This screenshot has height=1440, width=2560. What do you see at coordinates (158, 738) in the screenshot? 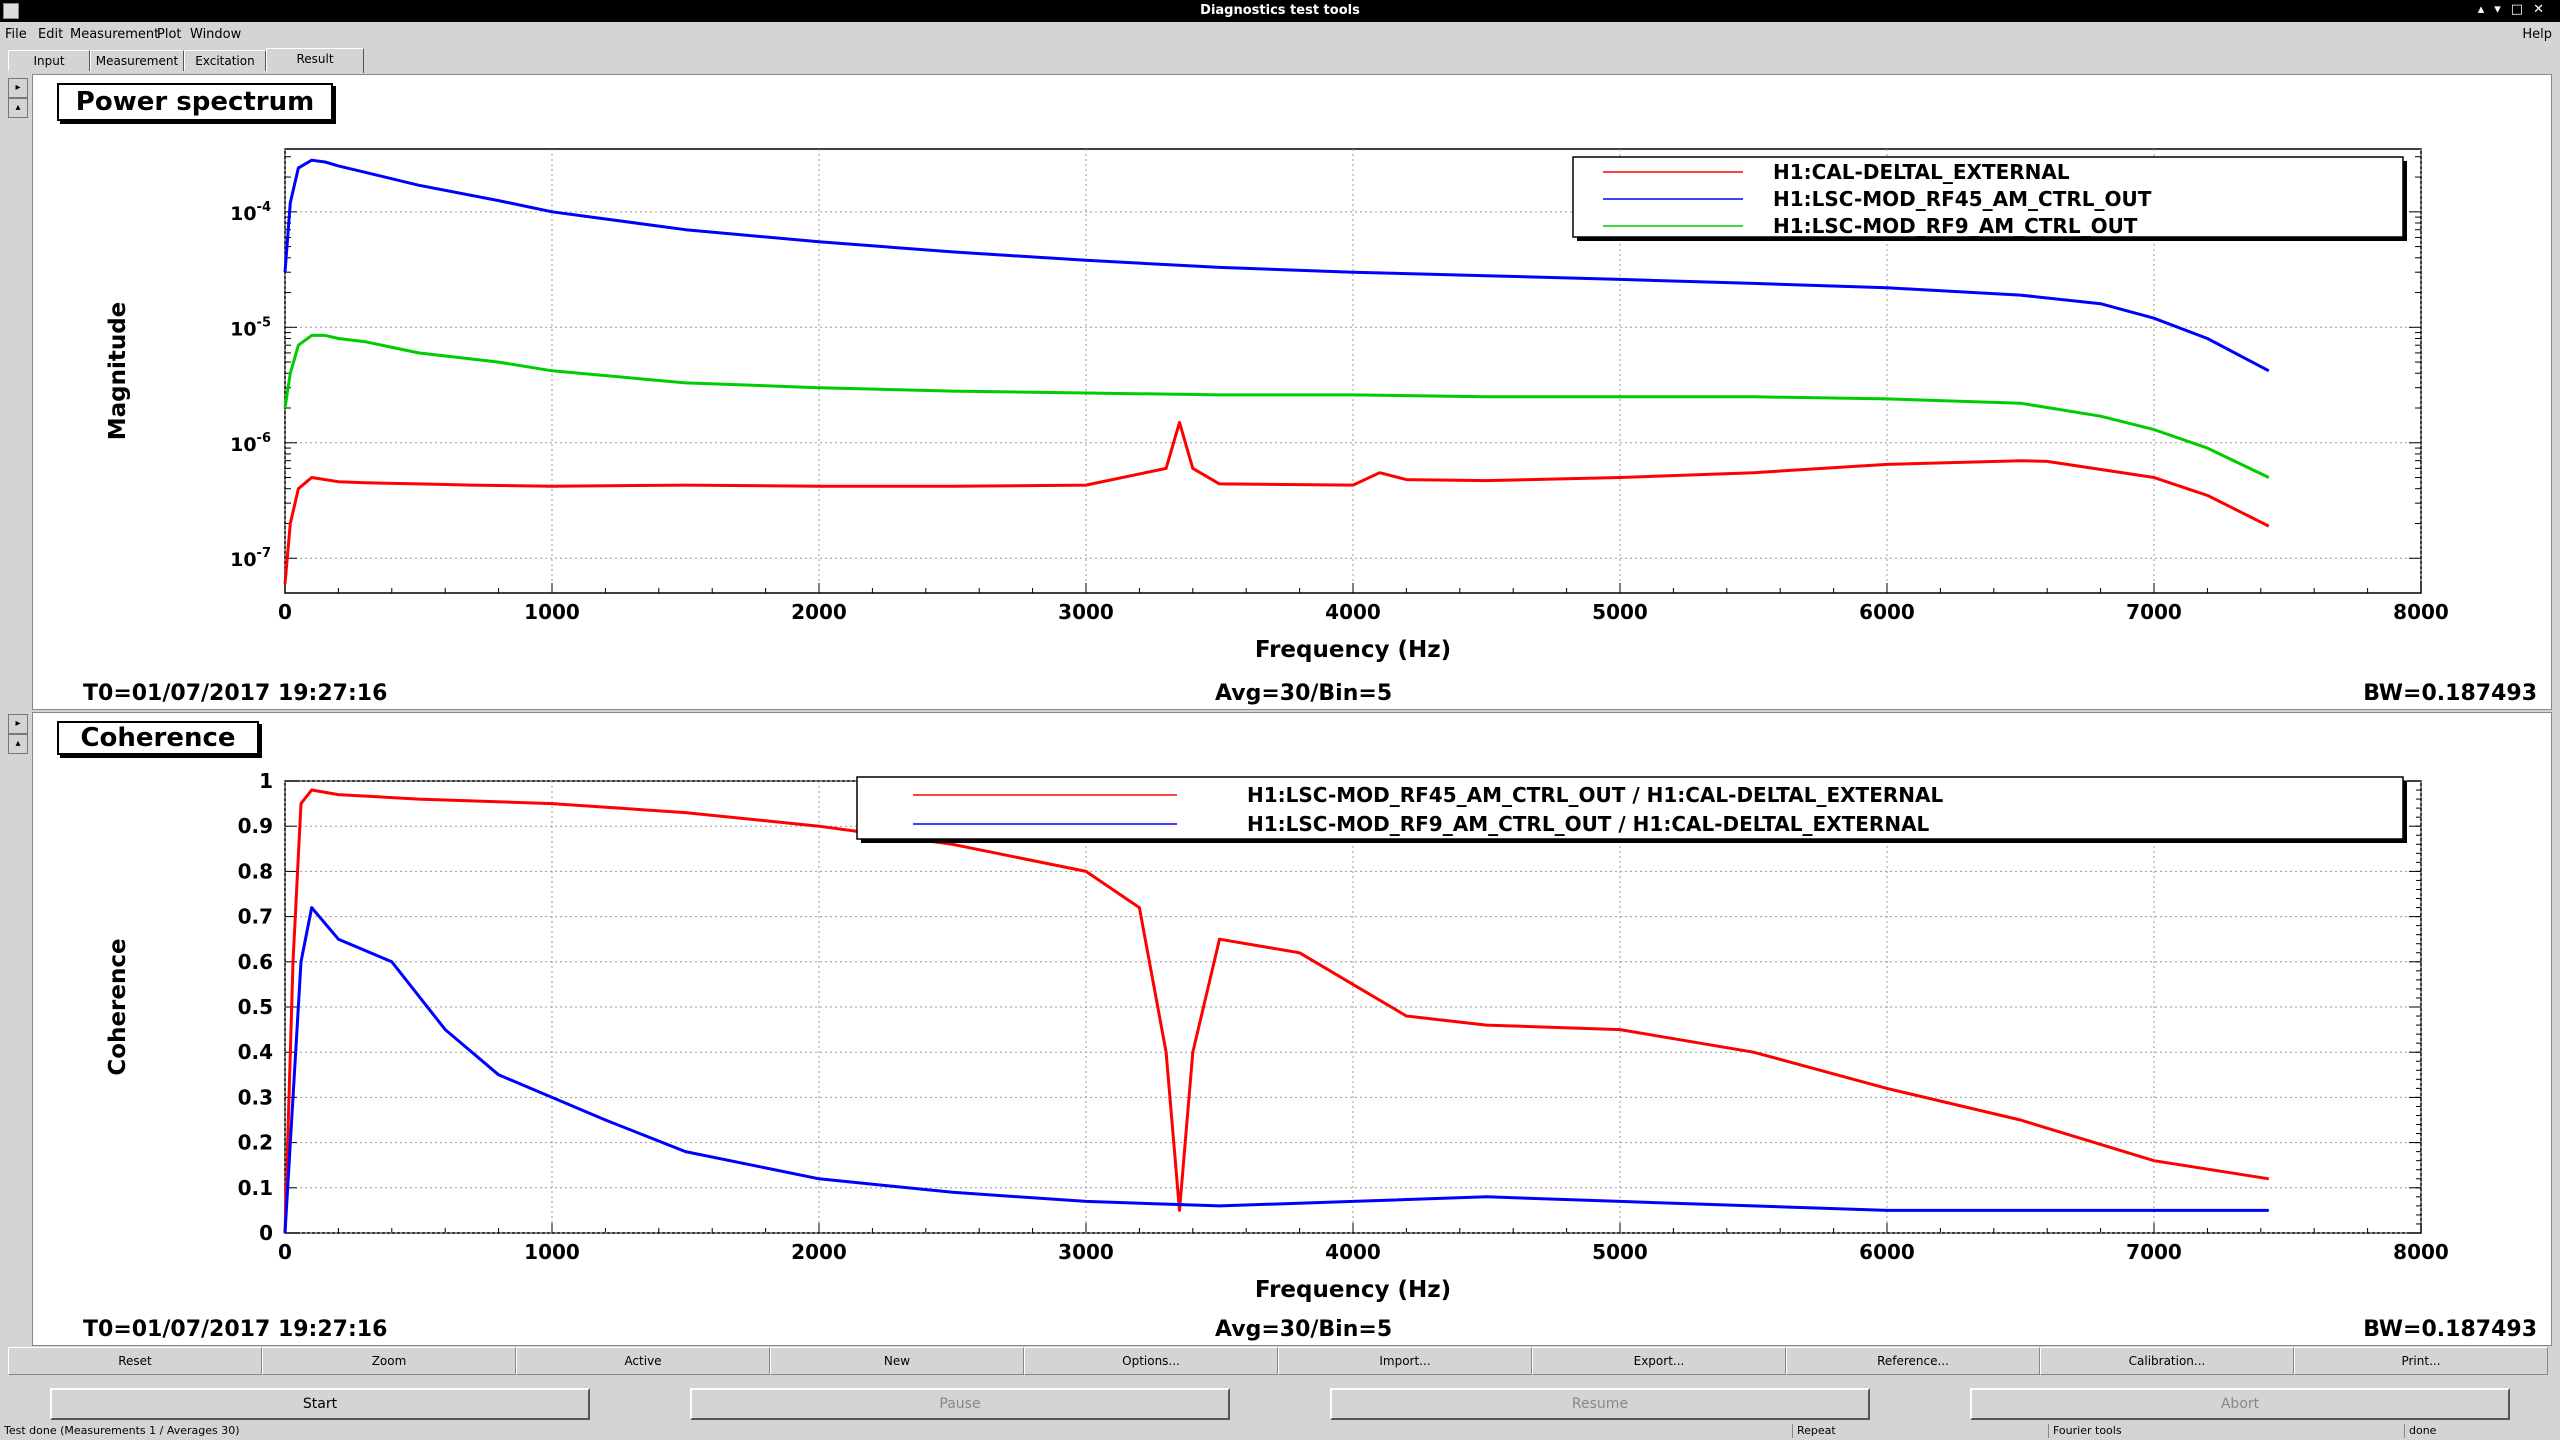
I see `panel-title: Coherence` at bounding box center [158, 738].